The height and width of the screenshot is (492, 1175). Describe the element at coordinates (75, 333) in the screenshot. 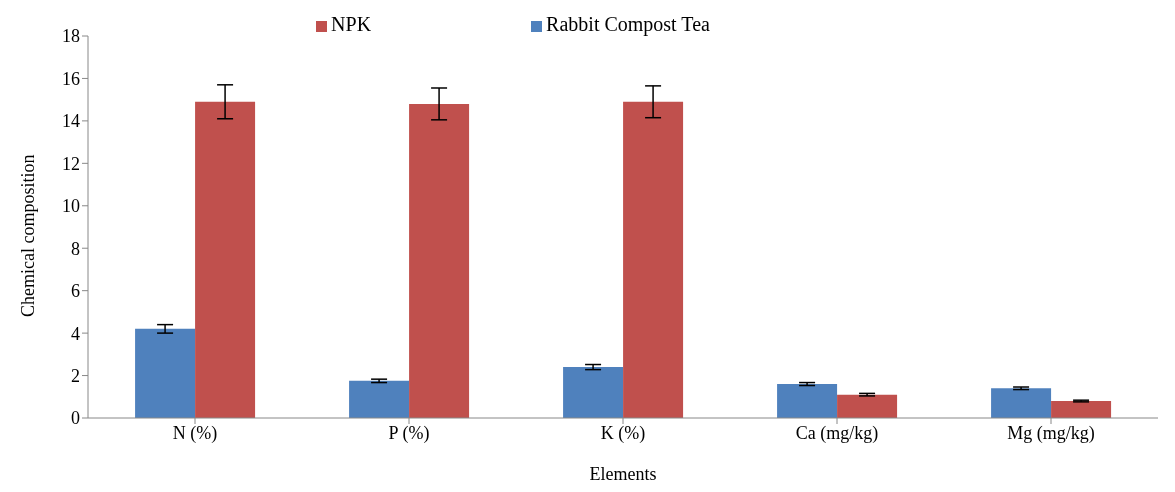

I see `y-tick-label: 4` at that location.